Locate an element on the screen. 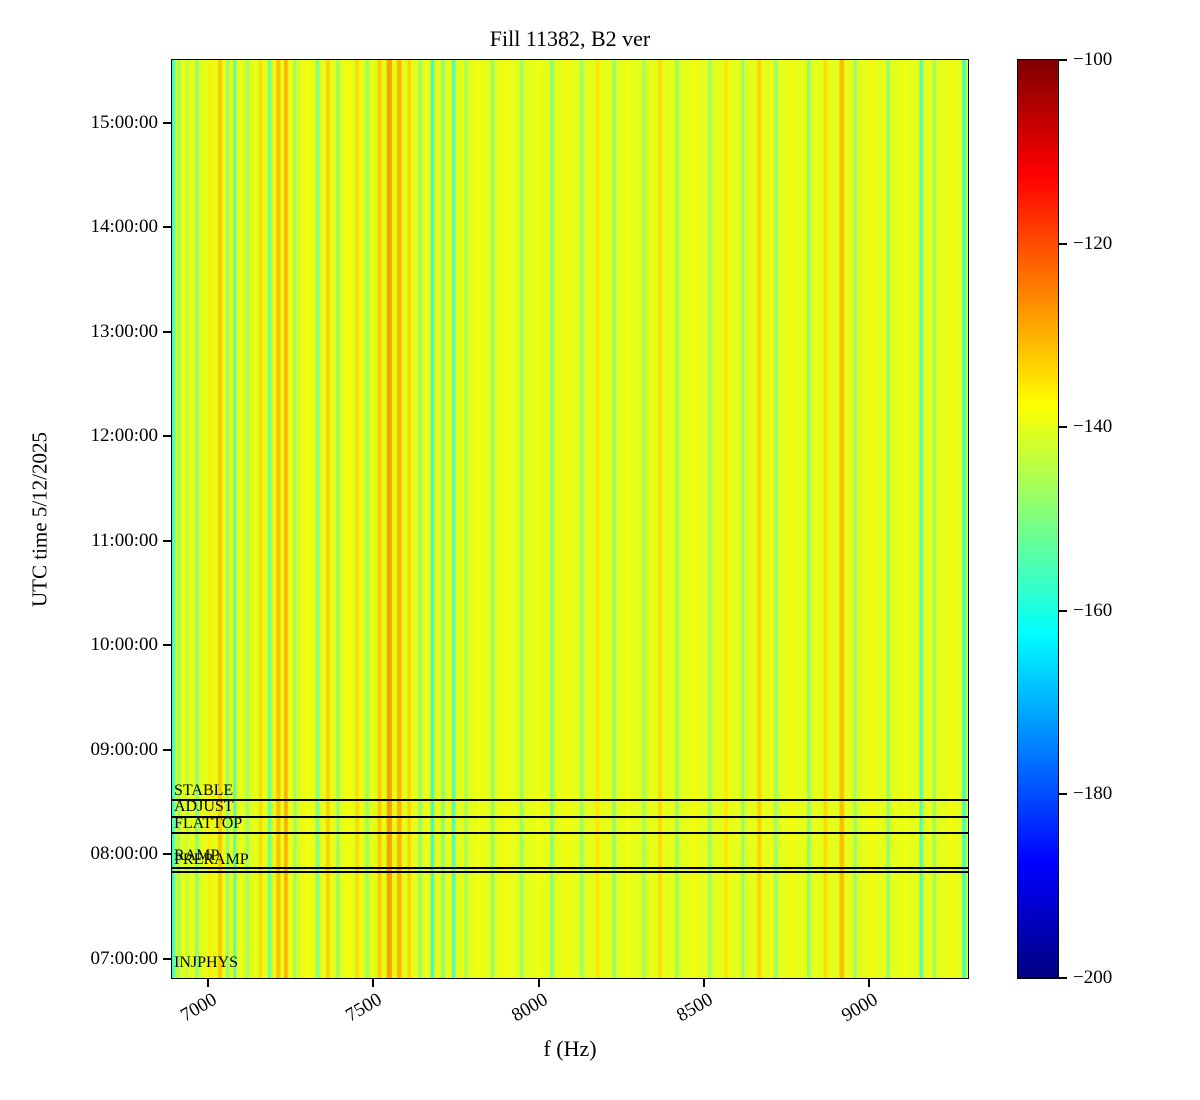 Image resolution: width=1200 pixels, height=1100 pixels. x-axis-label: f (Hz) is located at coordinates (570, 1048).